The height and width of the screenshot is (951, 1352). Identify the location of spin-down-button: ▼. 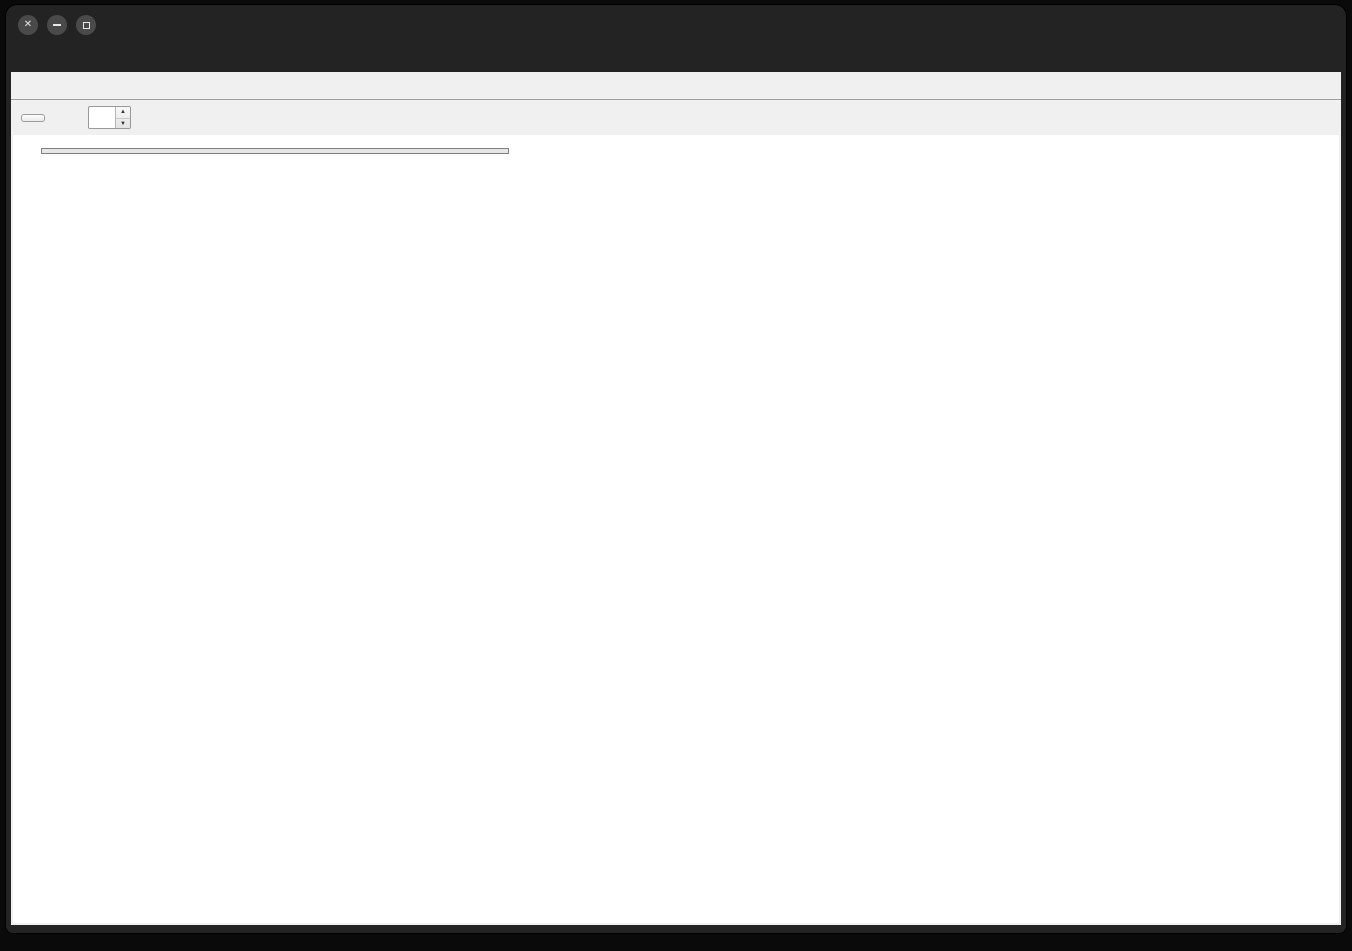
(123, 123).